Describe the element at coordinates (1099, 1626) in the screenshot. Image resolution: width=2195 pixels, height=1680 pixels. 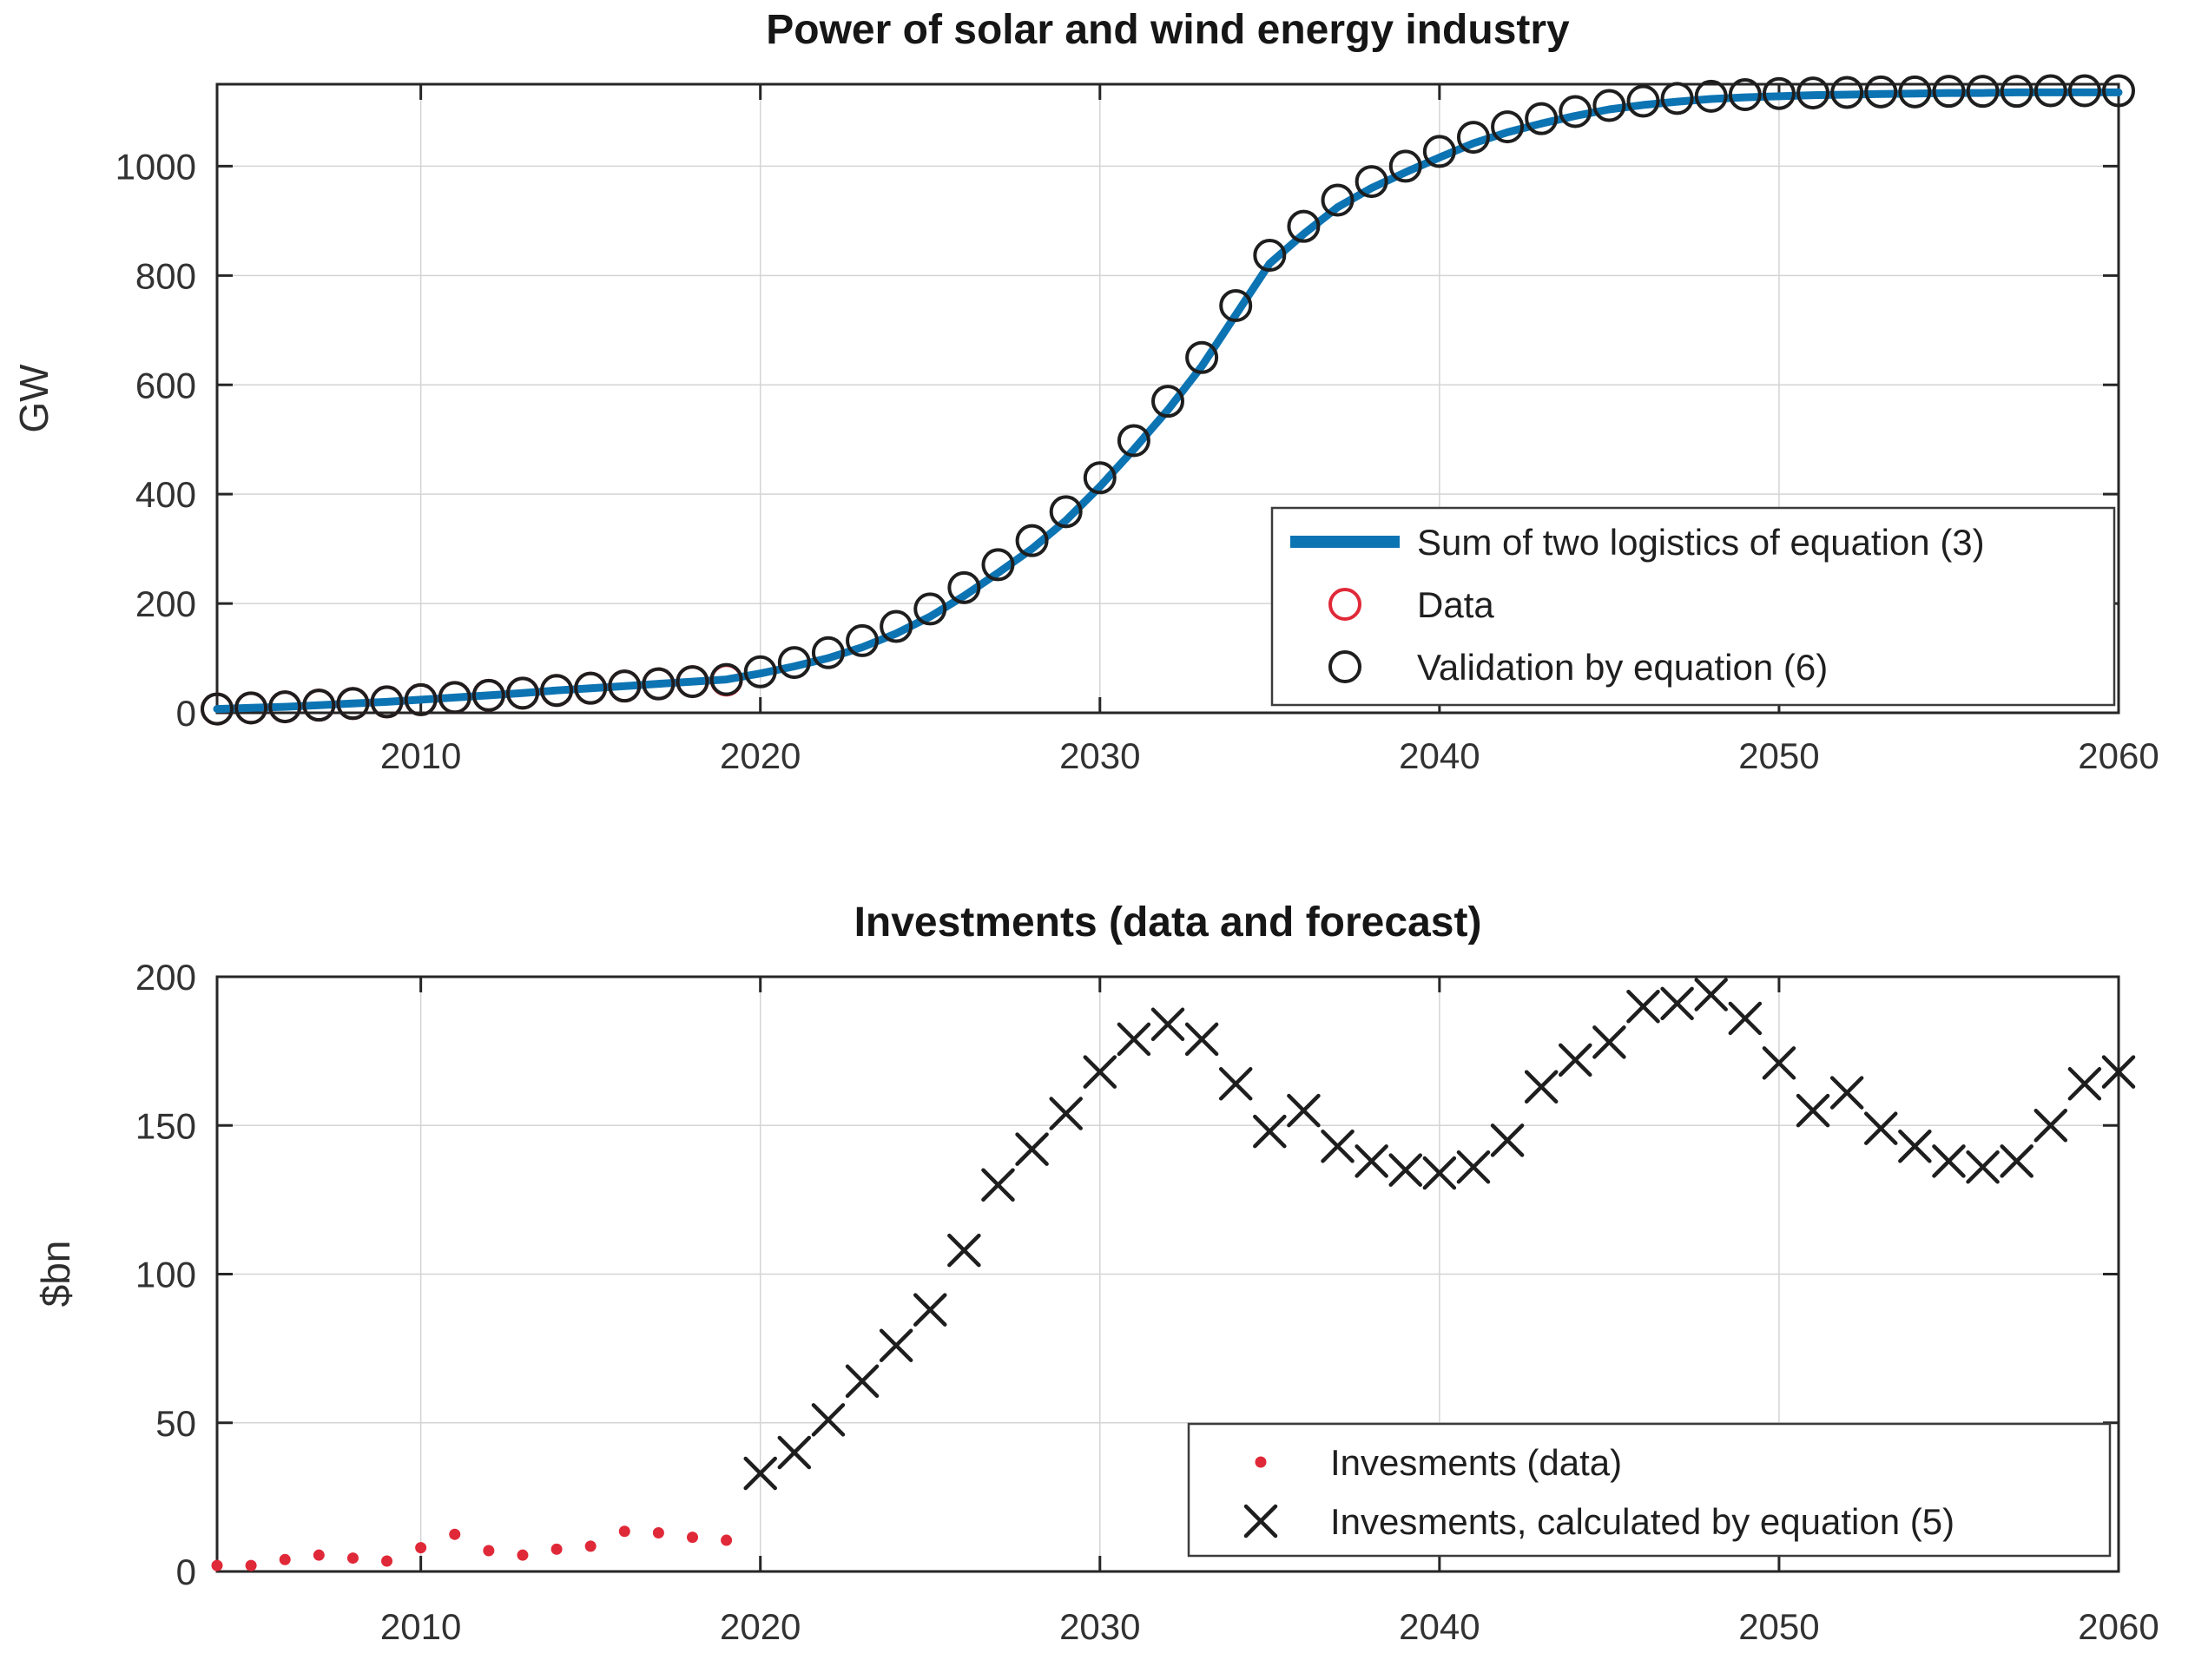
I see `x-tick-label: 2030` at that location.